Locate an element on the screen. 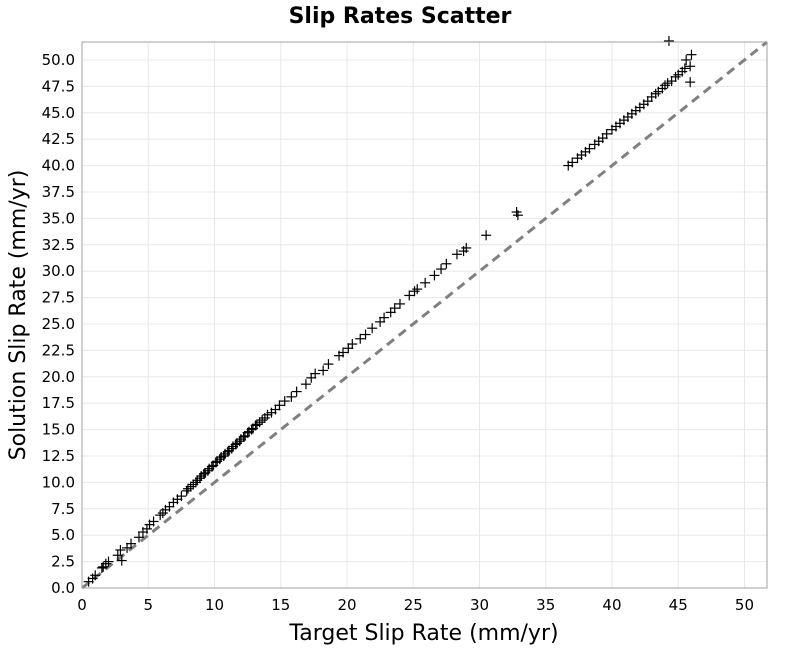  chart-title: Slip Rates Scatter is located at coordinates (400, 16).